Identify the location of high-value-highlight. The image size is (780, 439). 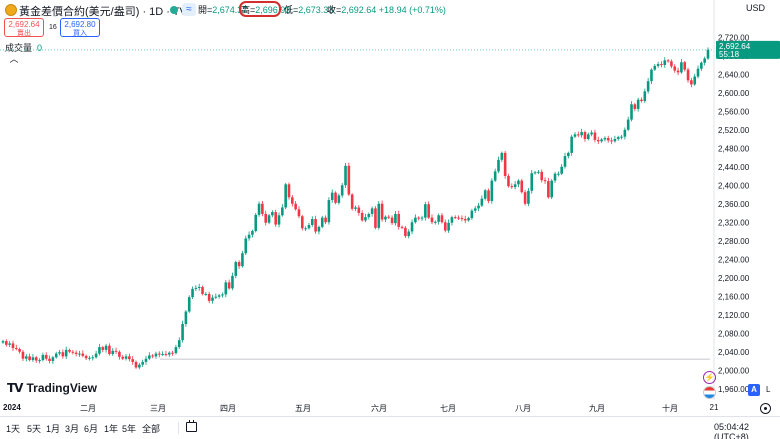
(260, 9).